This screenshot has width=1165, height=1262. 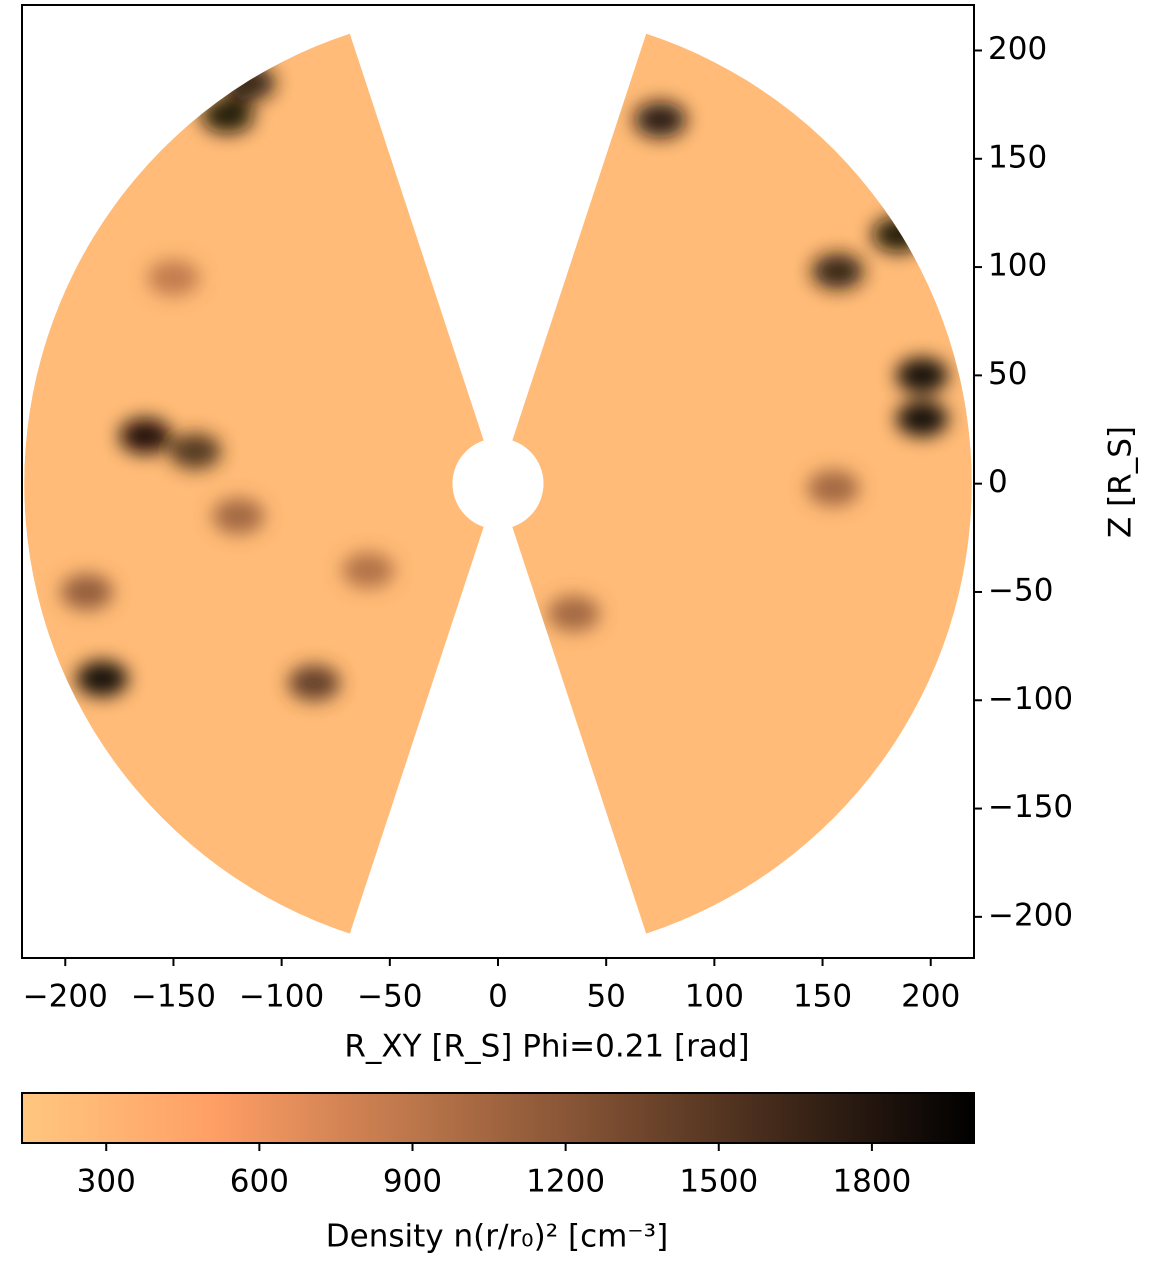 I want to click on colorbar-label: Density n(r/r₀)² [cm⁻³], so click(x=497, y=1237).